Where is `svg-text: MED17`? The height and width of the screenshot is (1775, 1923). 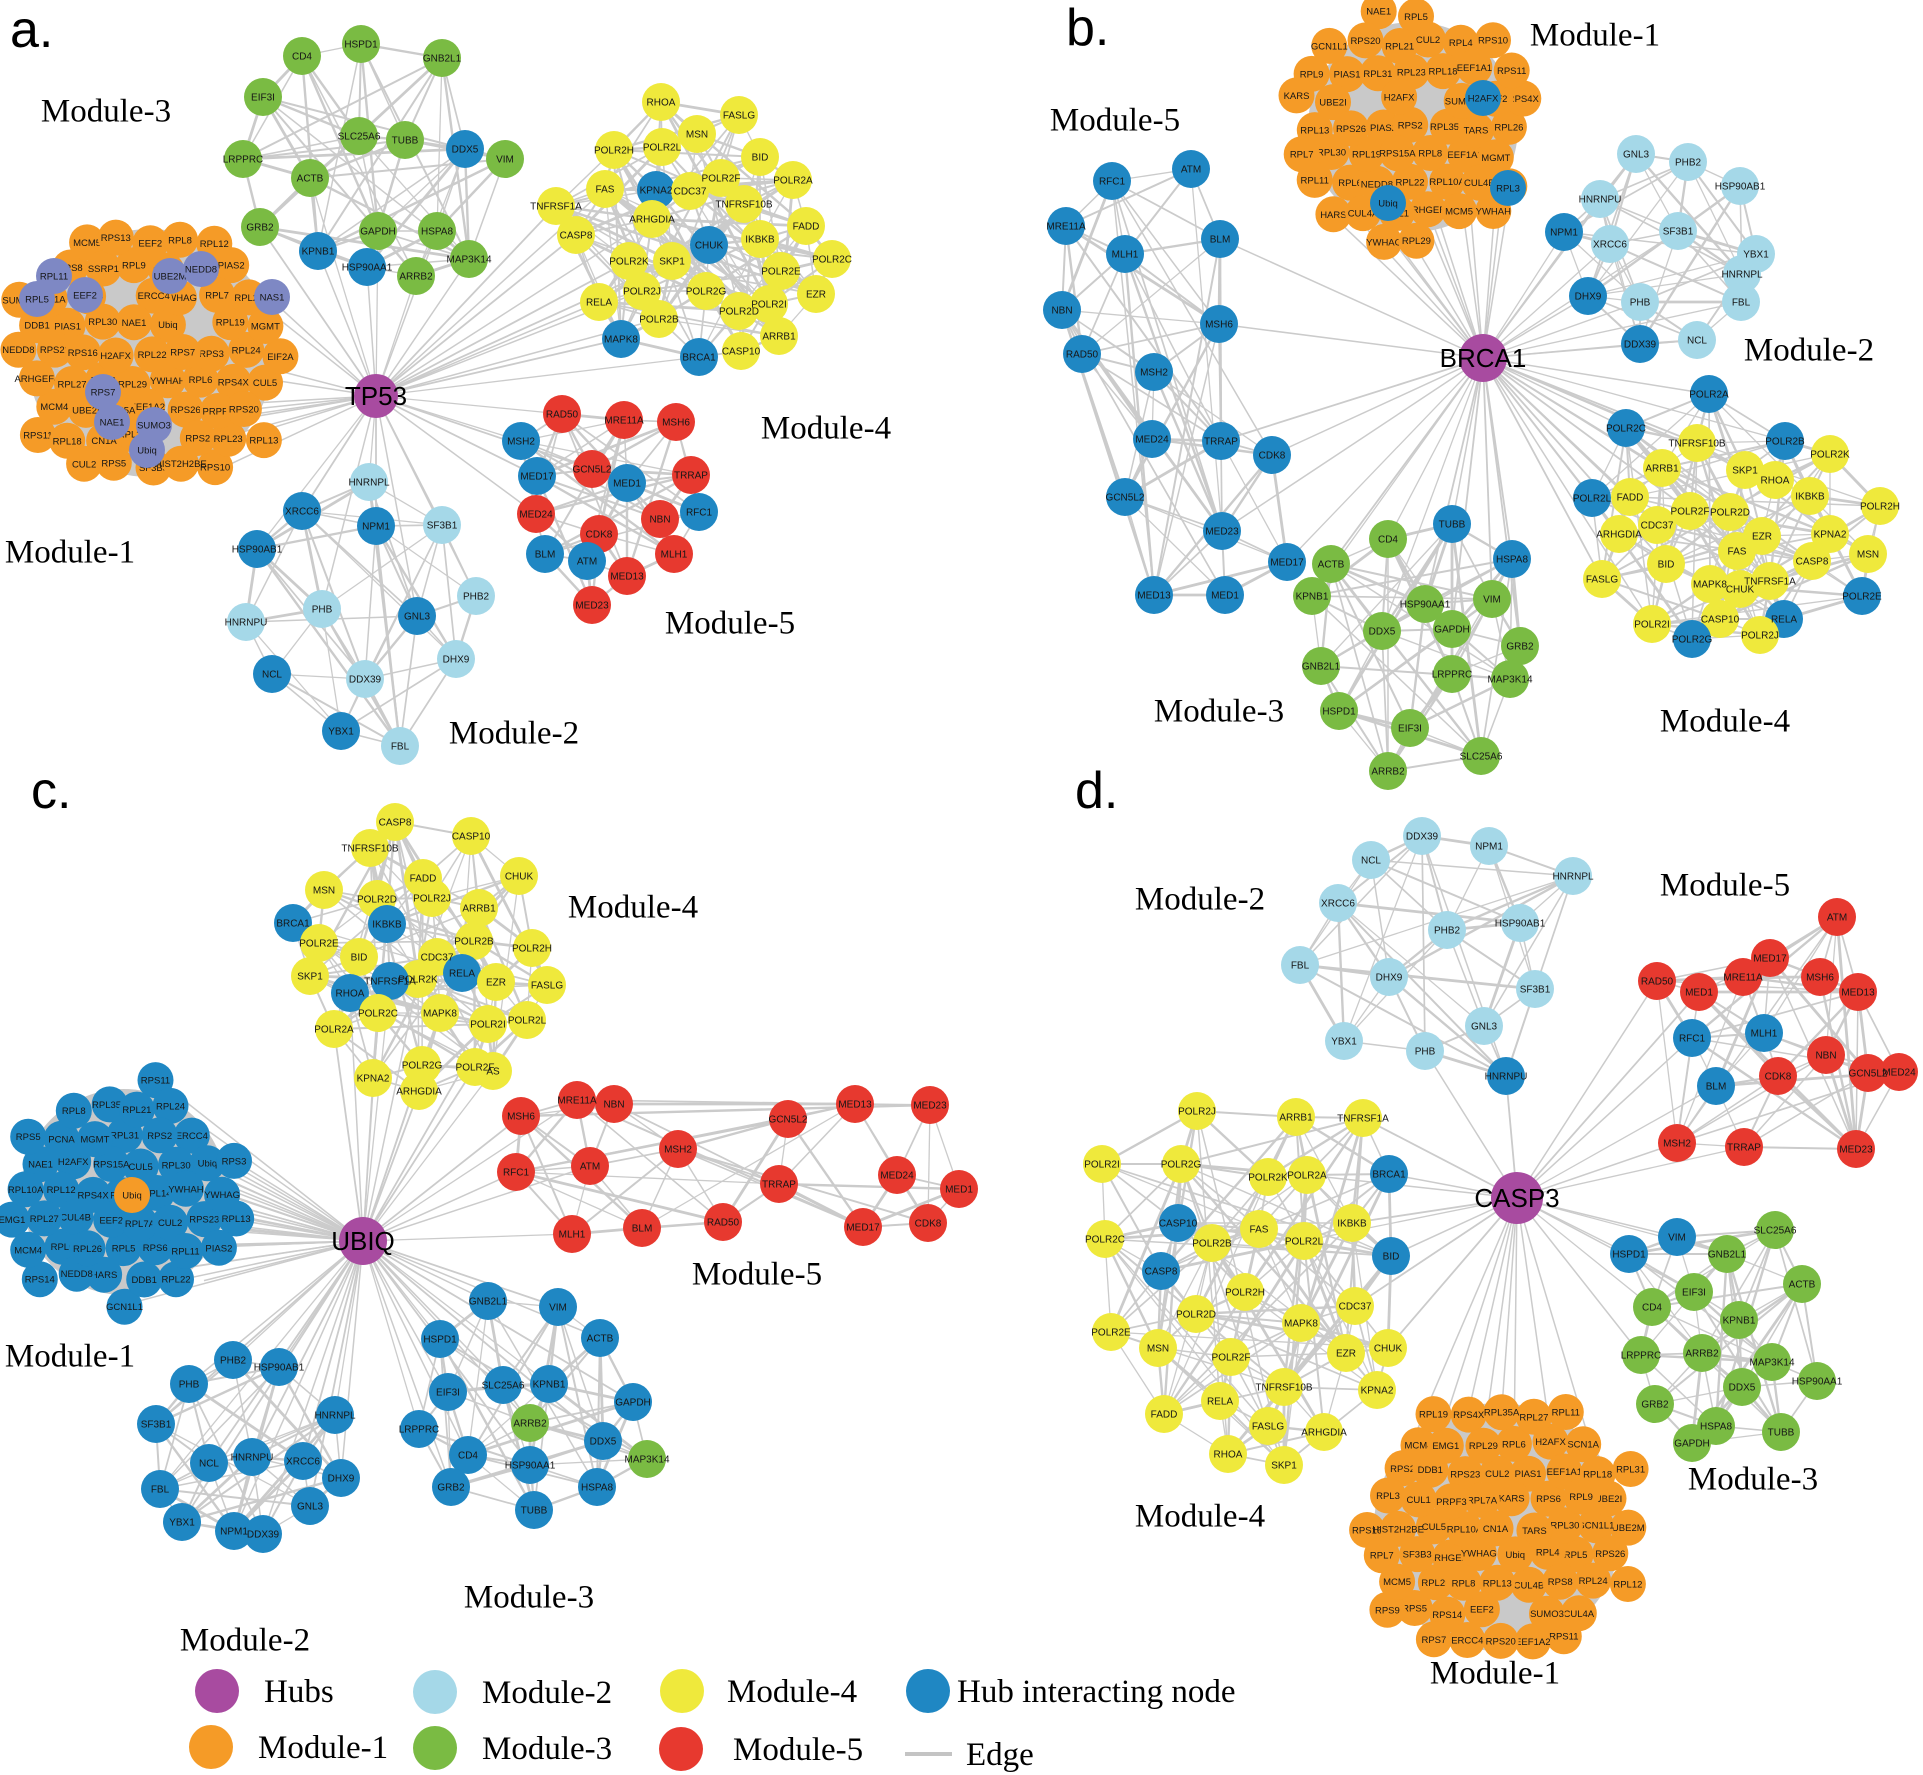 svg-text: MED17 is located at coordinates (863, 1228).